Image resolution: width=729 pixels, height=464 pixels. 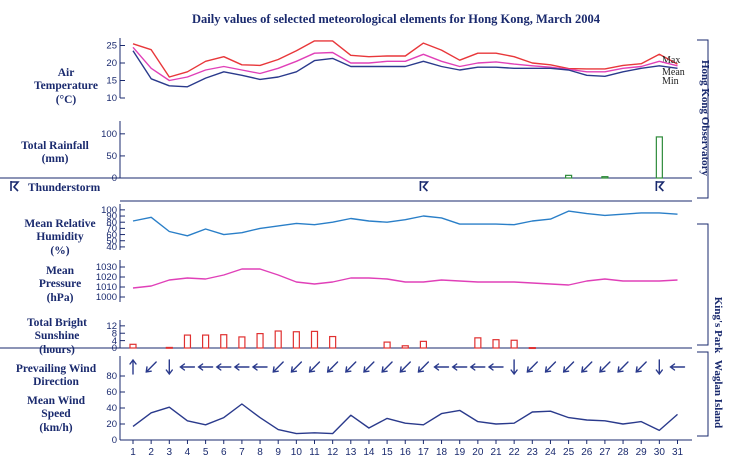 I want to click on pressure-tick-label: 1020, so click(x=106, y=277).